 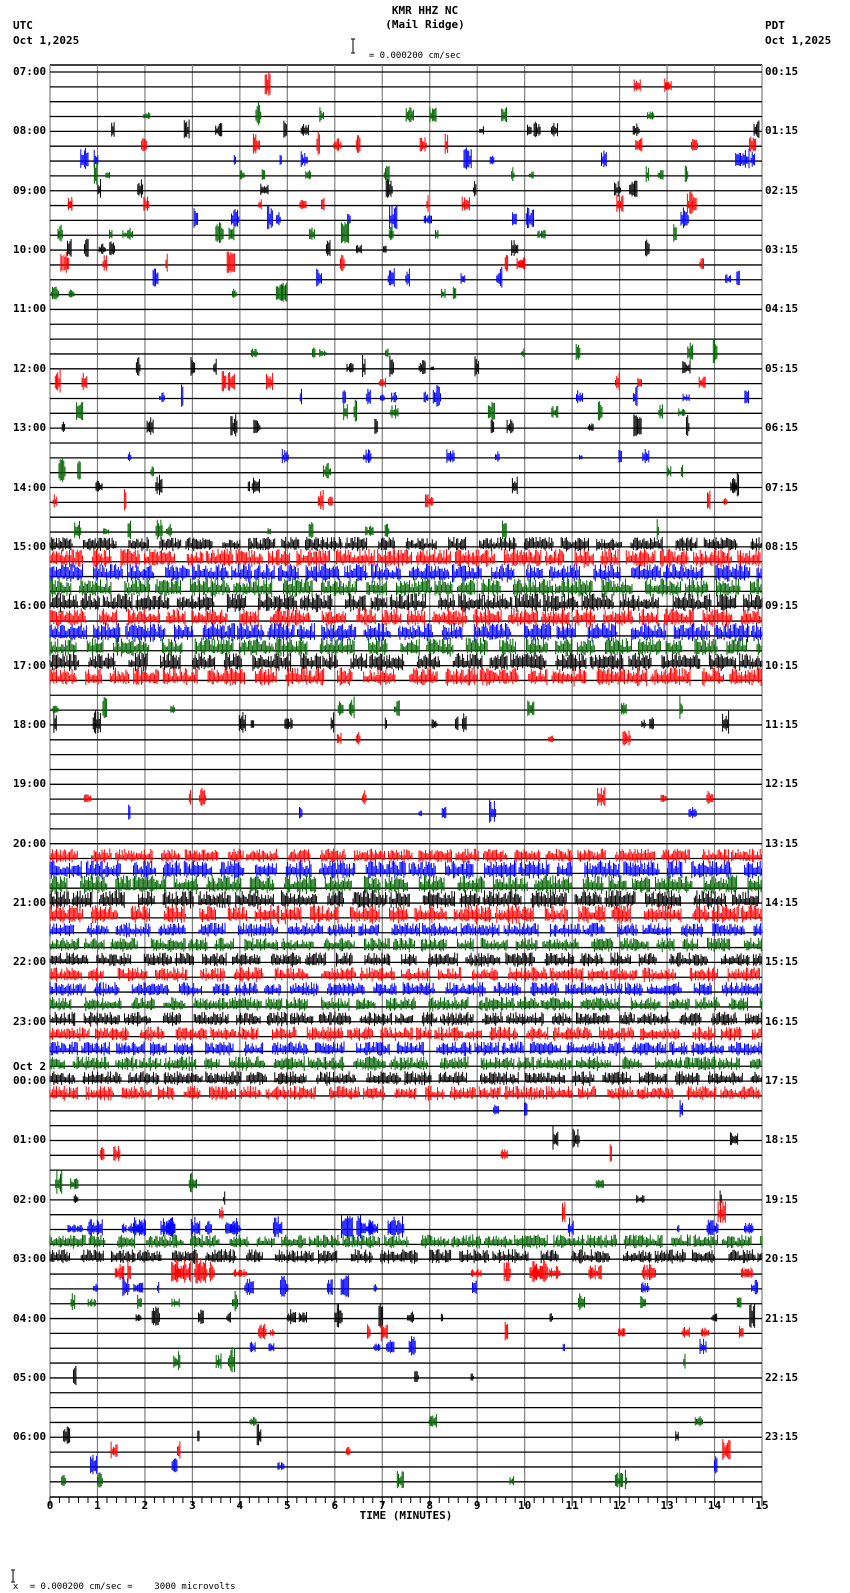 What do you see at coordinates (782, 428) in the screenshot?
I see `pdt-hour-label: 06:15` at bounding box center [782, 428].